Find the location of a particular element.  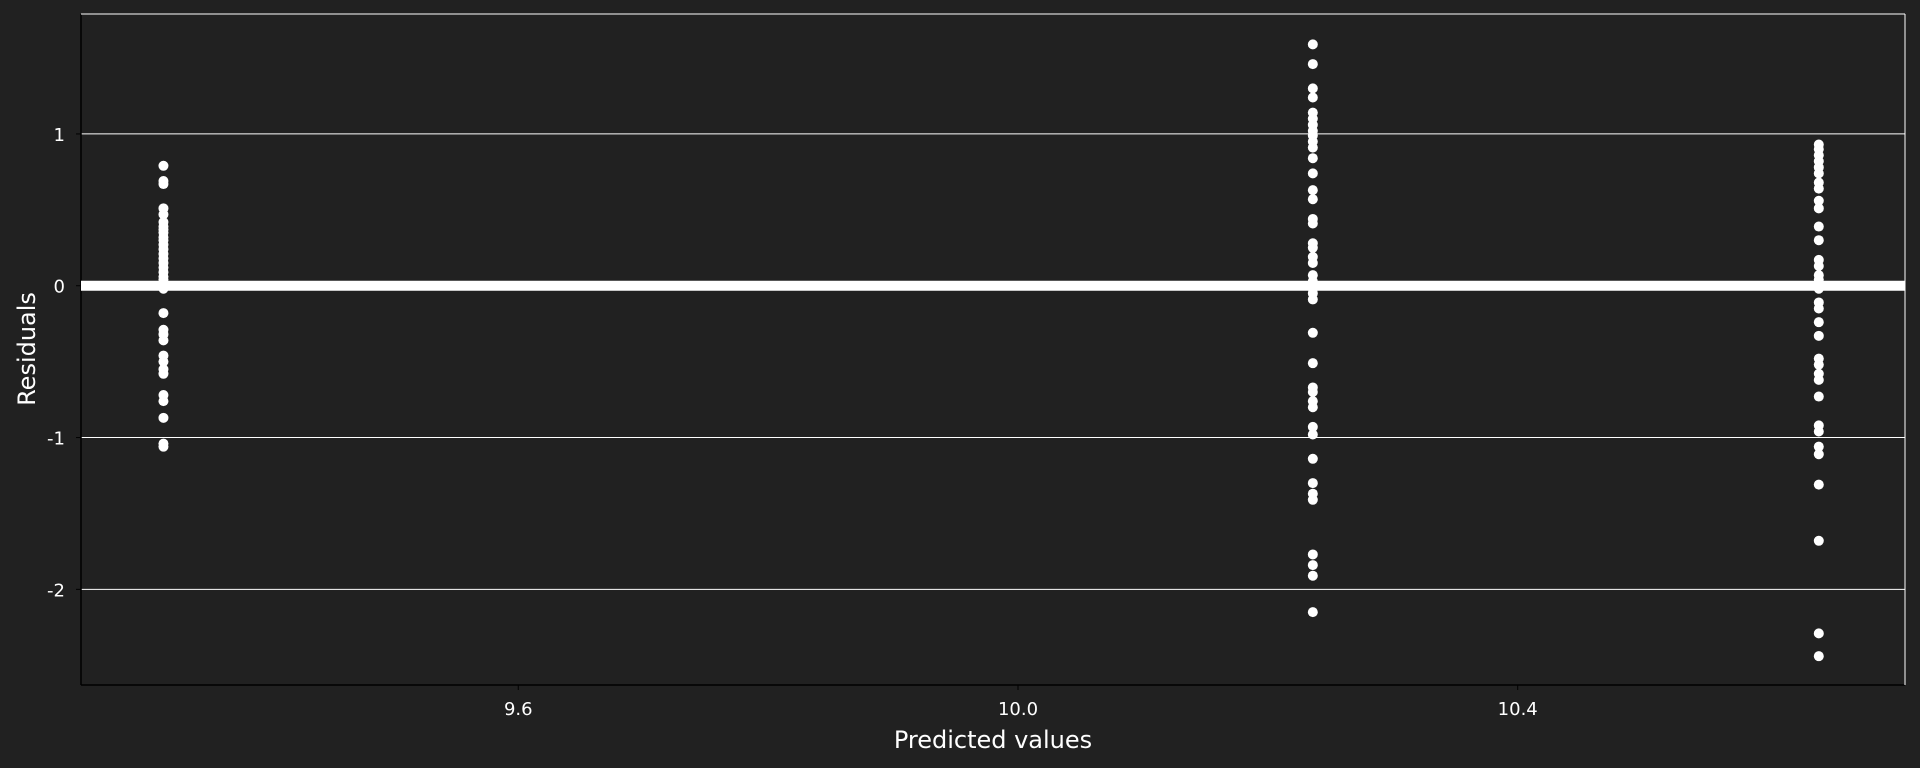

x-tick-label: 10.0 is located at coordinates (1018, 709).